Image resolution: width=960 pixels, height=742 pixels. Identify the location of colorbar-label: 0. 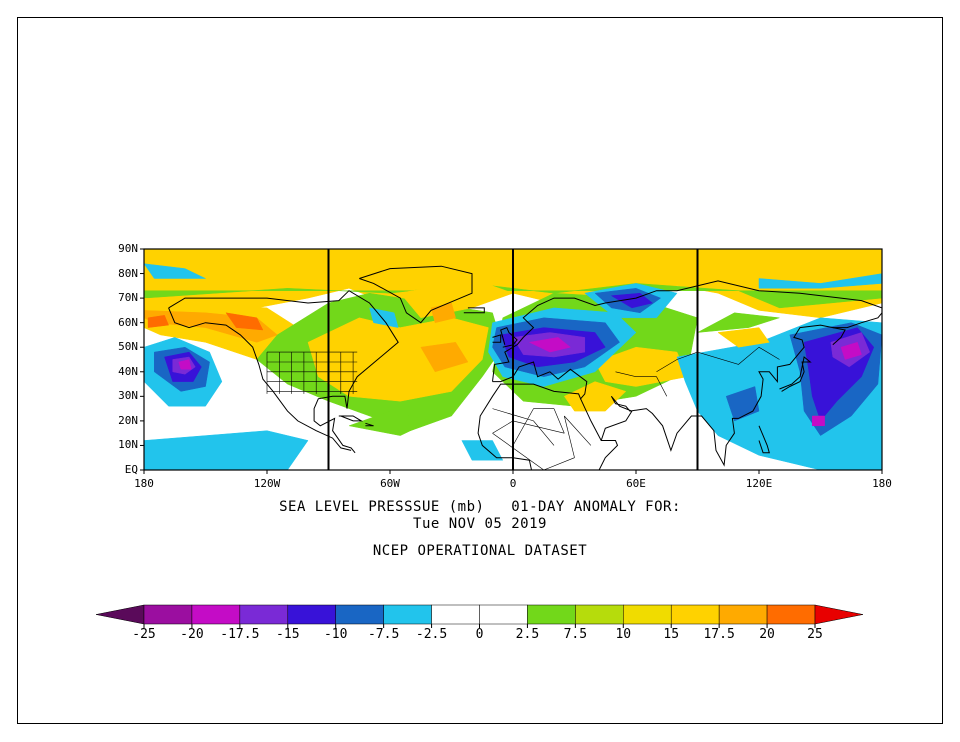
(479, 634).